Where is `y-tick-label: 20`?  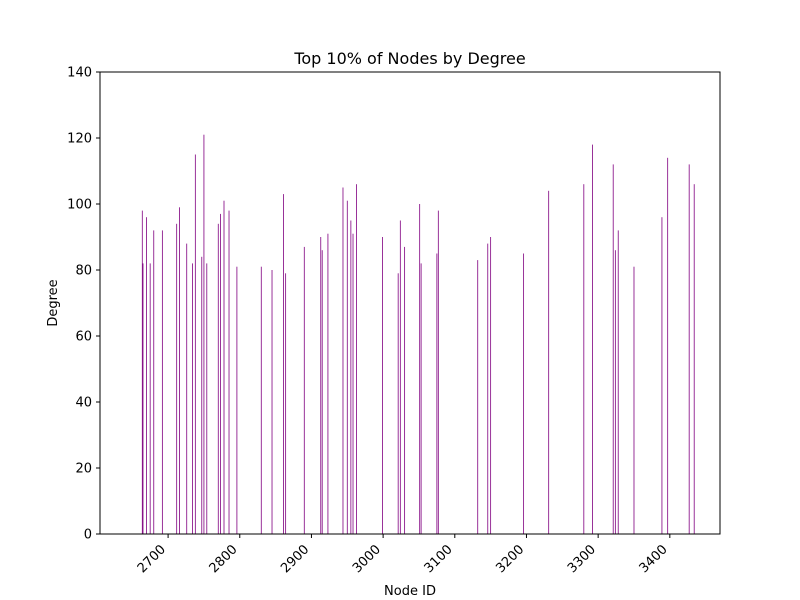 y-tick-label: 20 is located at coordinates (83, 469).